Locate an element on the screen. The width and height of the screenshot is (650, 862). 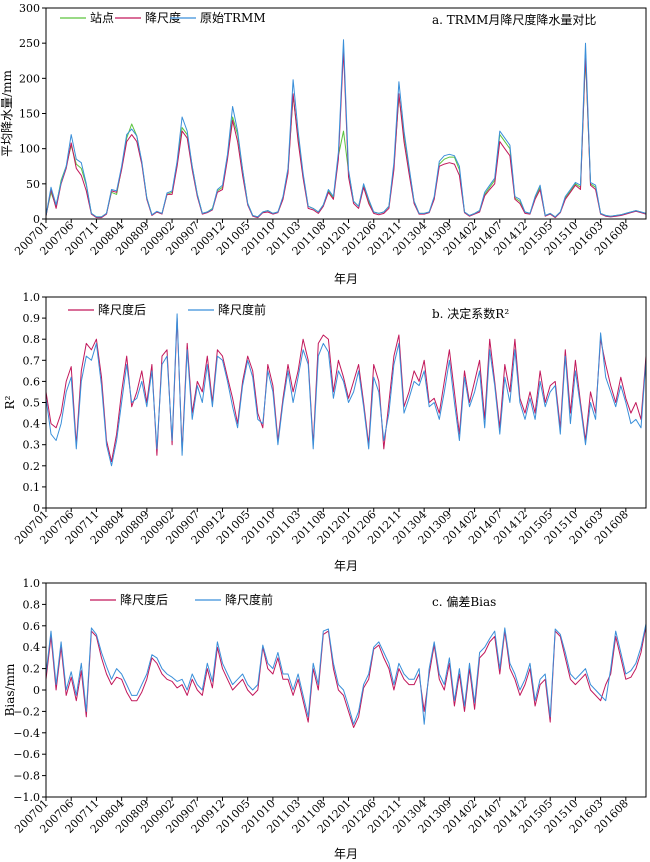
y-tick-label: 150 is located at coordinates (29, 114).